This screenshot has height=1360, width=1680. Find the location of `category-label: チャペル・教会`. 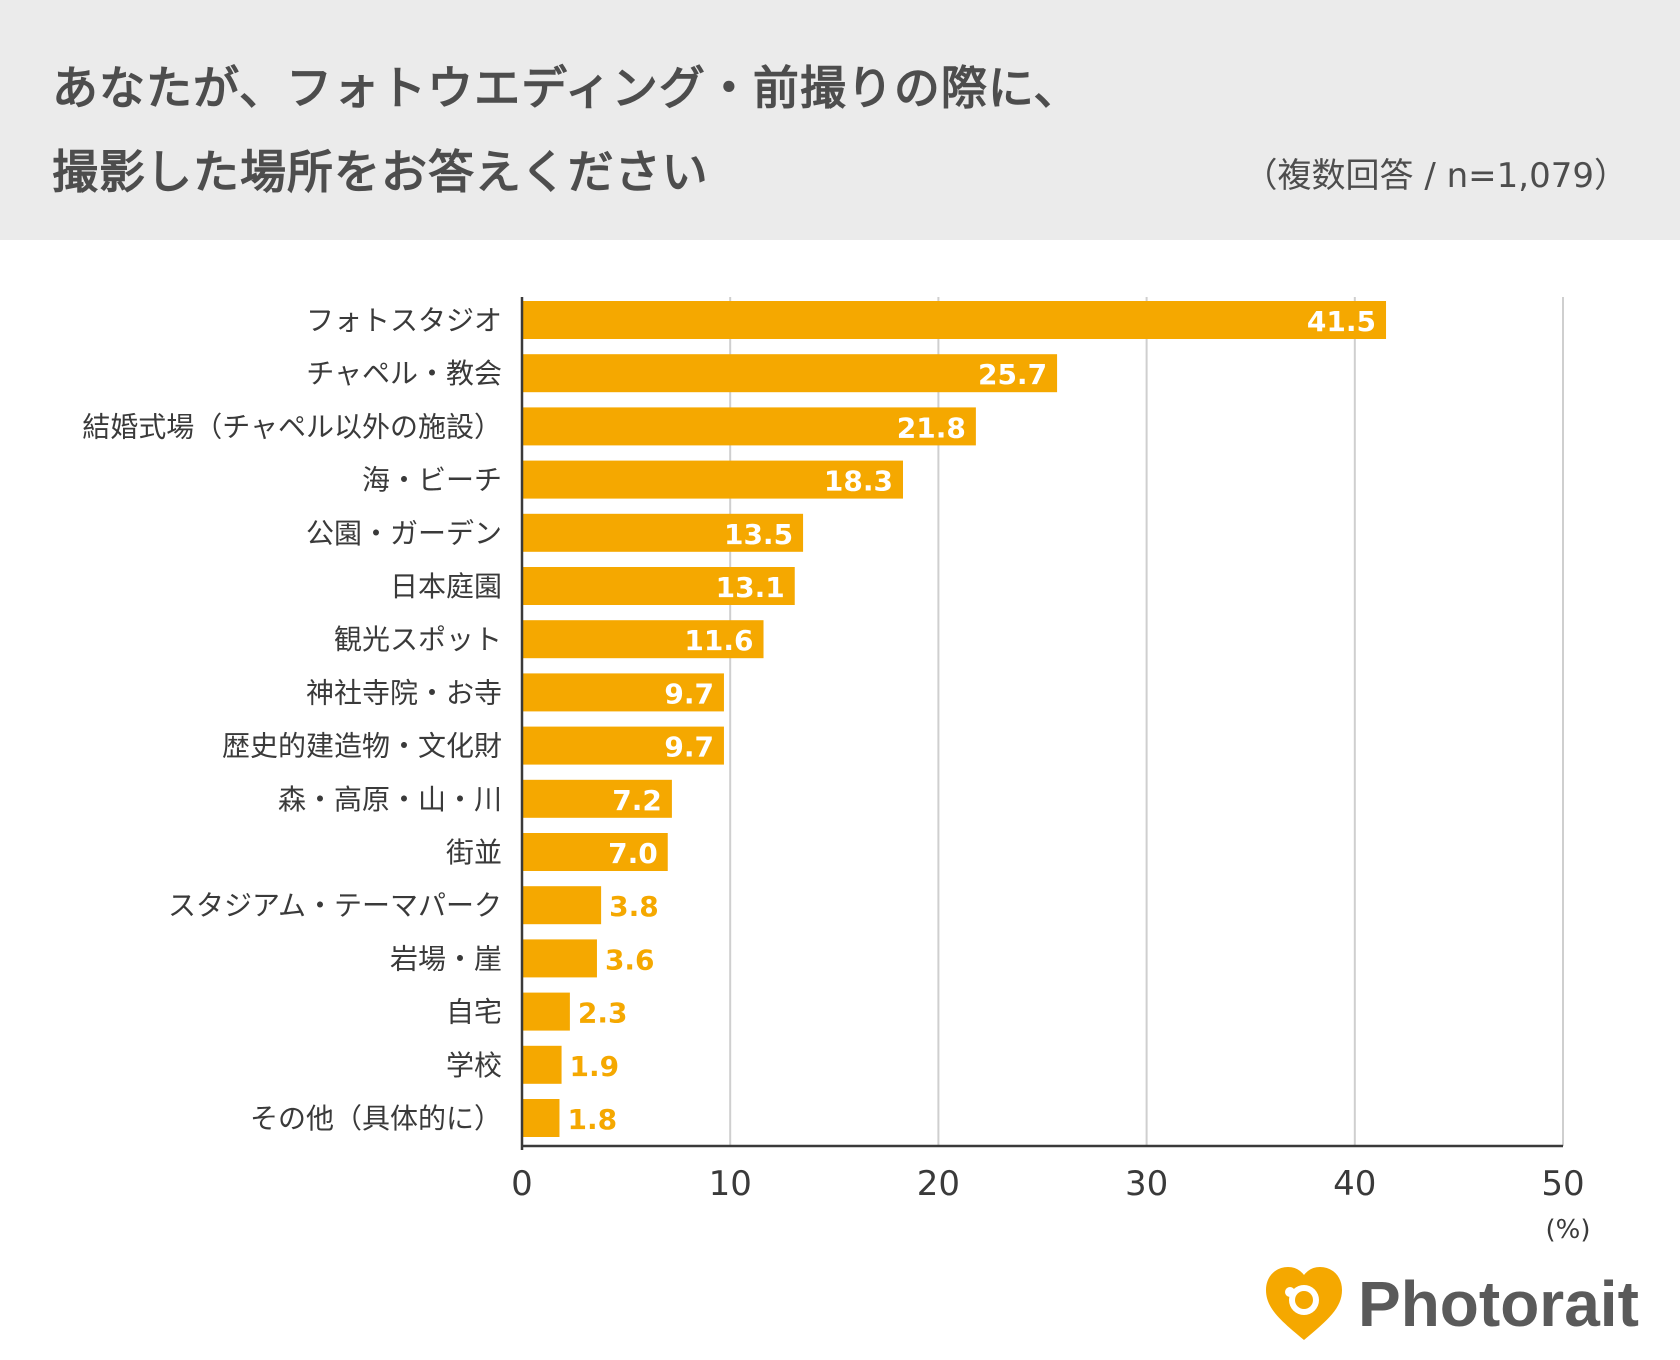

category-label: チャペル・教会 is located at coordinates (404, 373).